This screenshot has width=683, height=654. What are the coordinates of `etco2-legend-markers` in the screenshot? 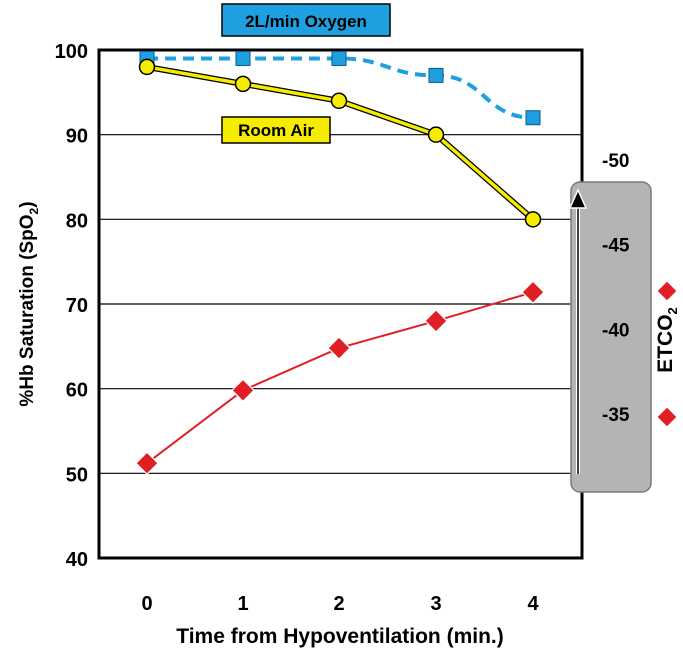 It's located at (667, 354).